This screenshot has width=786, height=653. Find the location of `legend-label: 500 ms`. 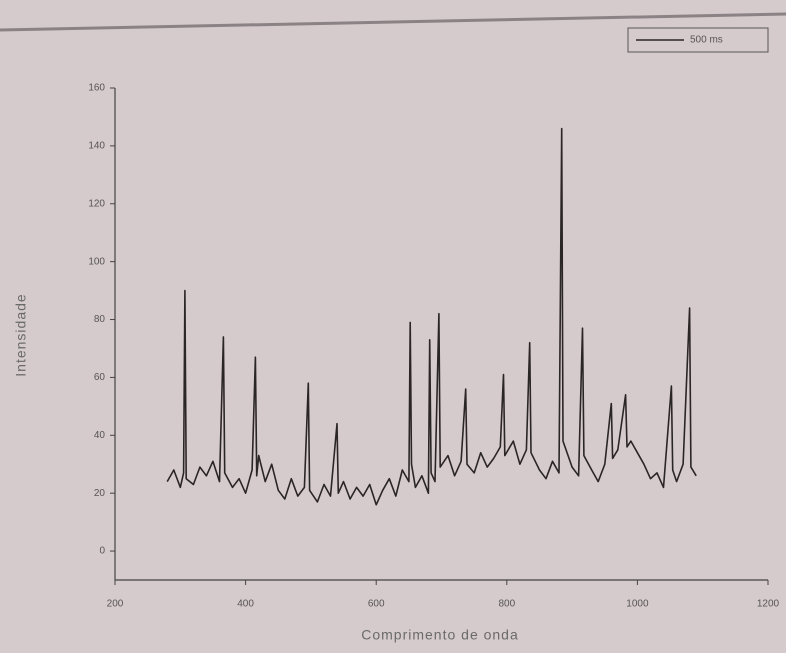

legend-label: 500 ms is located at coordinates (706, 40).